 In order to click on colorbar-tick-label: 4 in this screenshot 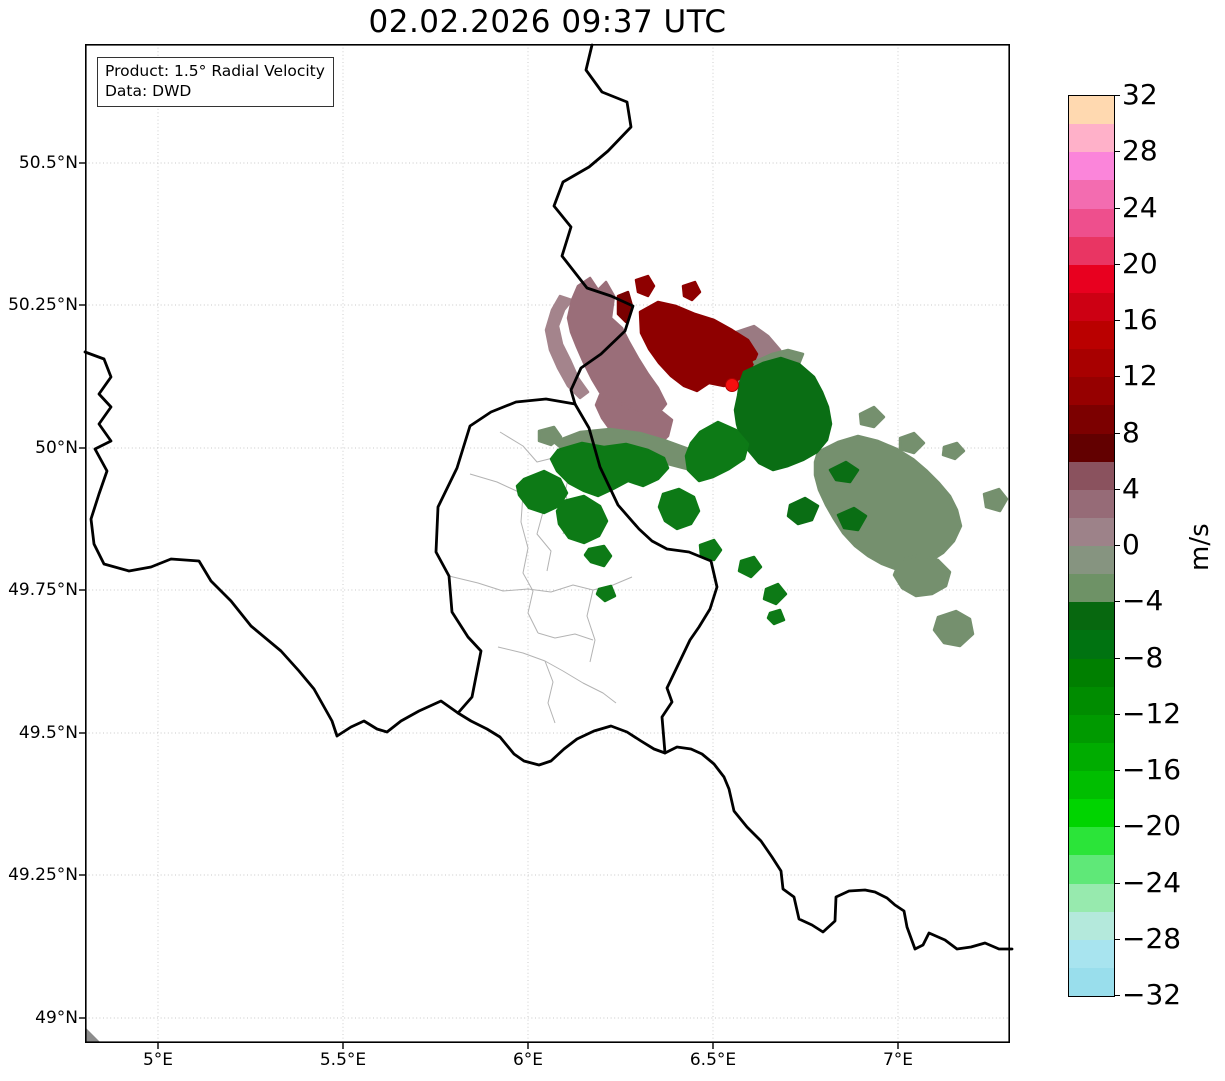, I will do `click(1131, 488)`.